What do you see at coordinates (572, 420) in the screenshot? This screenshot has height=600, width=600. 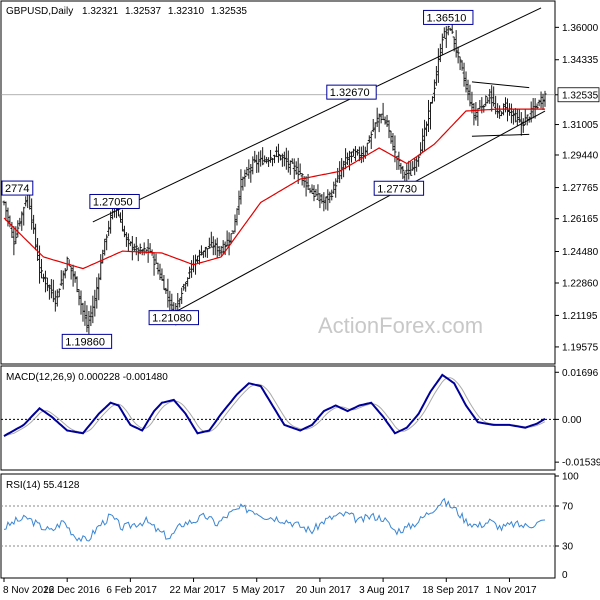 I see `macd-tick-label: 0.00` at bounding box center [572, 420].